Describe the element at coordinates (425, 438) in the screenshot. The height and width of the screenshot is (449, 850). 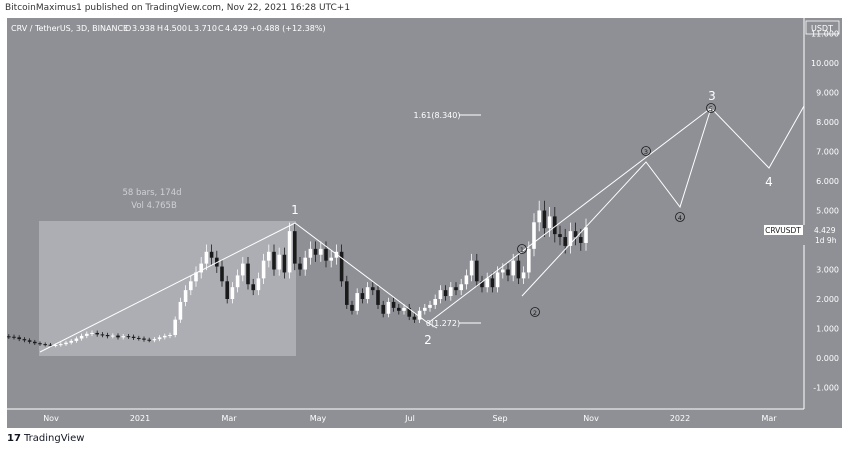
I see `footer: 17 TradingView` at that location.